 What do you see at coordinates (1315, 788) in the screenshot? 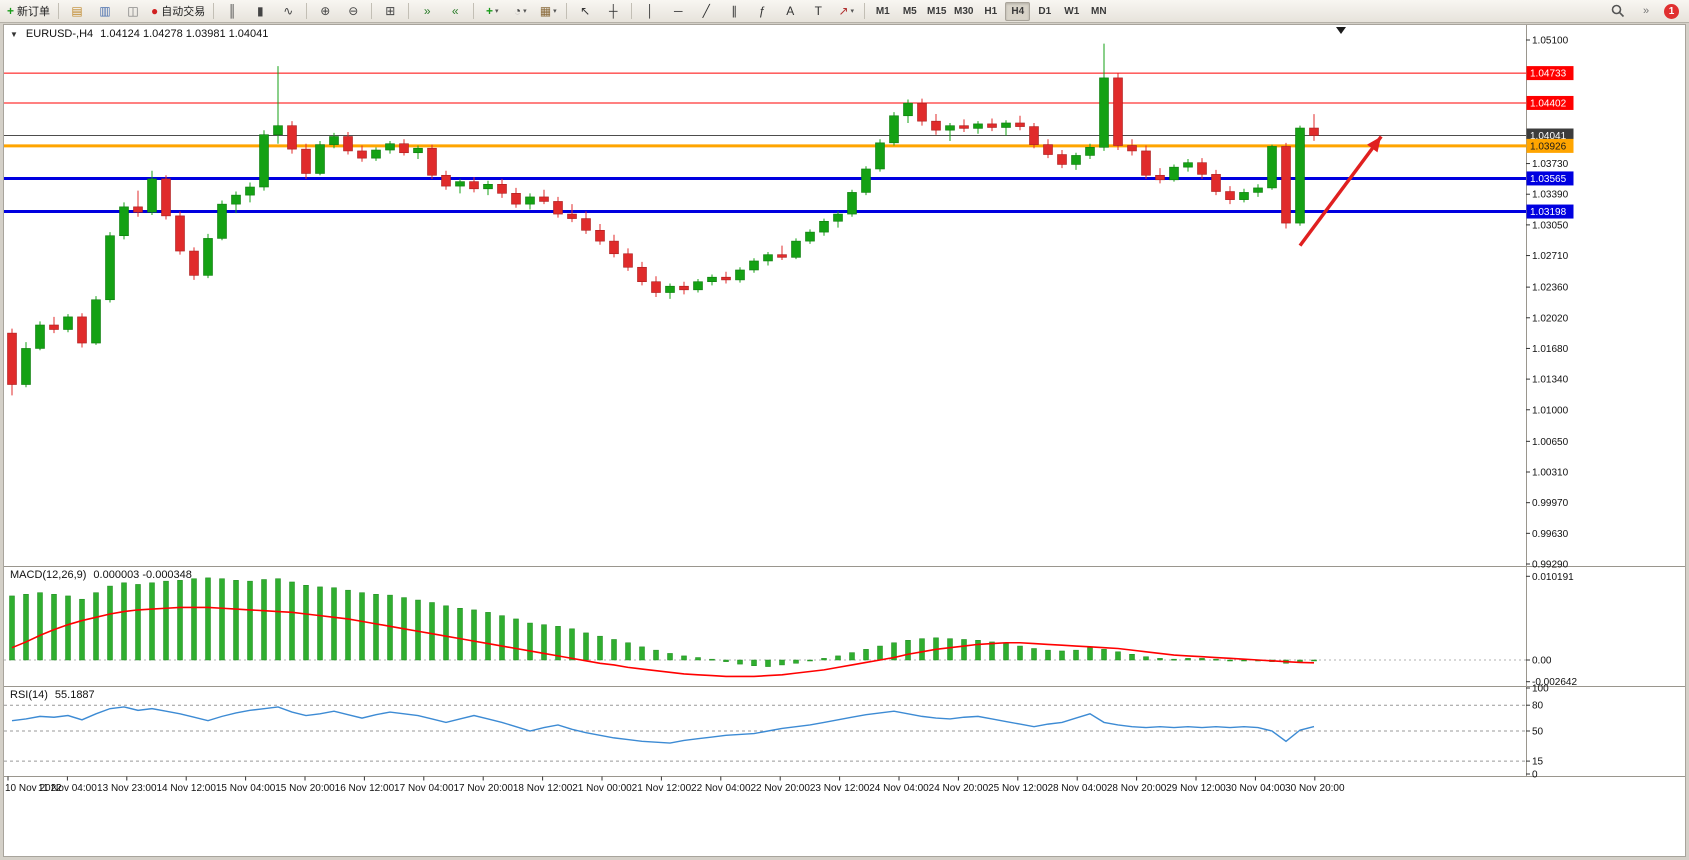
I see `svg-text: 30 Nov 20:00` at bounding box center [1315, 788].